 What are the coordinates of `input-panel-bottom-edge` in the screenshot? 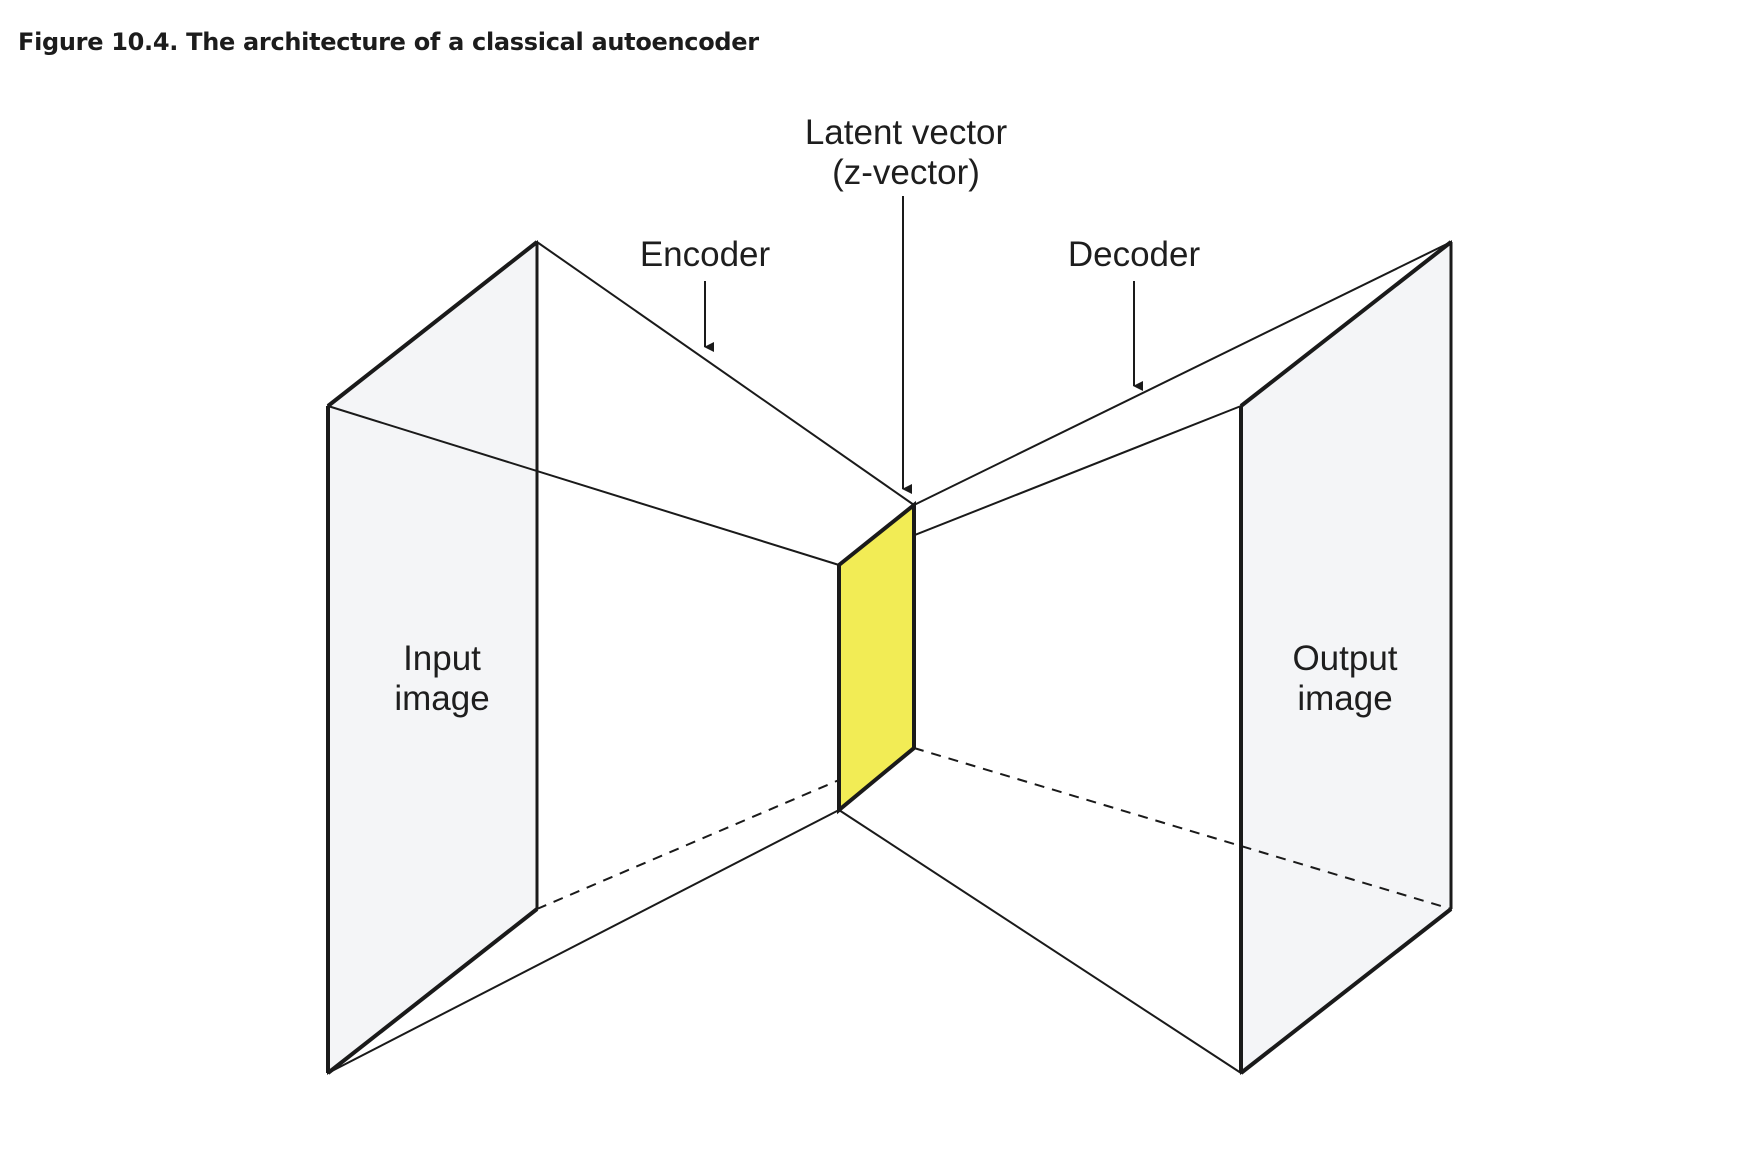 It's located at (432, 991).